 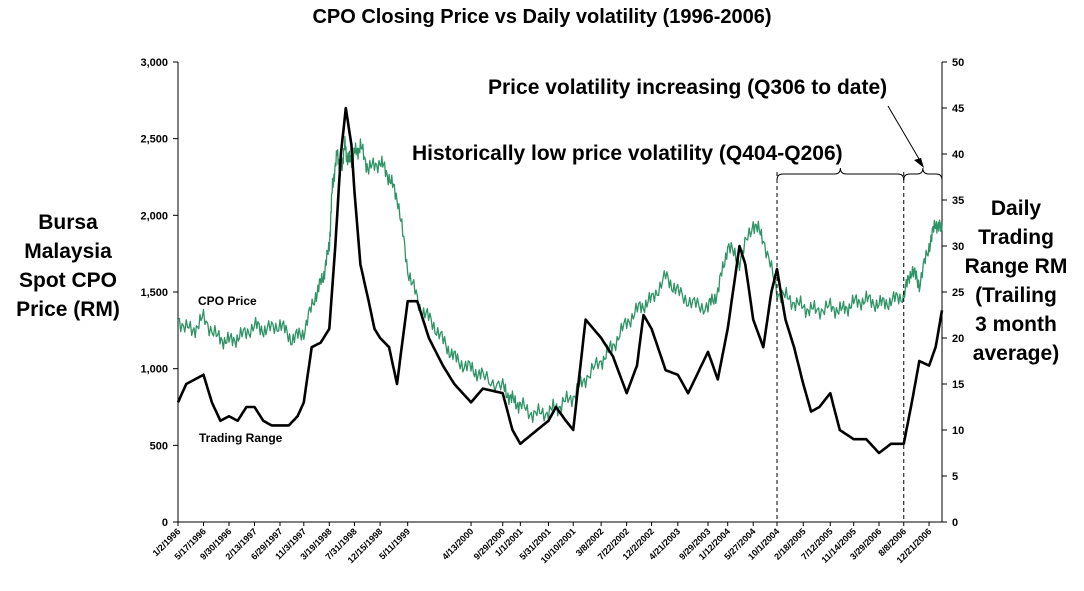 I want to click on y-right-tick-label: 25, so click(x=958, y=293).